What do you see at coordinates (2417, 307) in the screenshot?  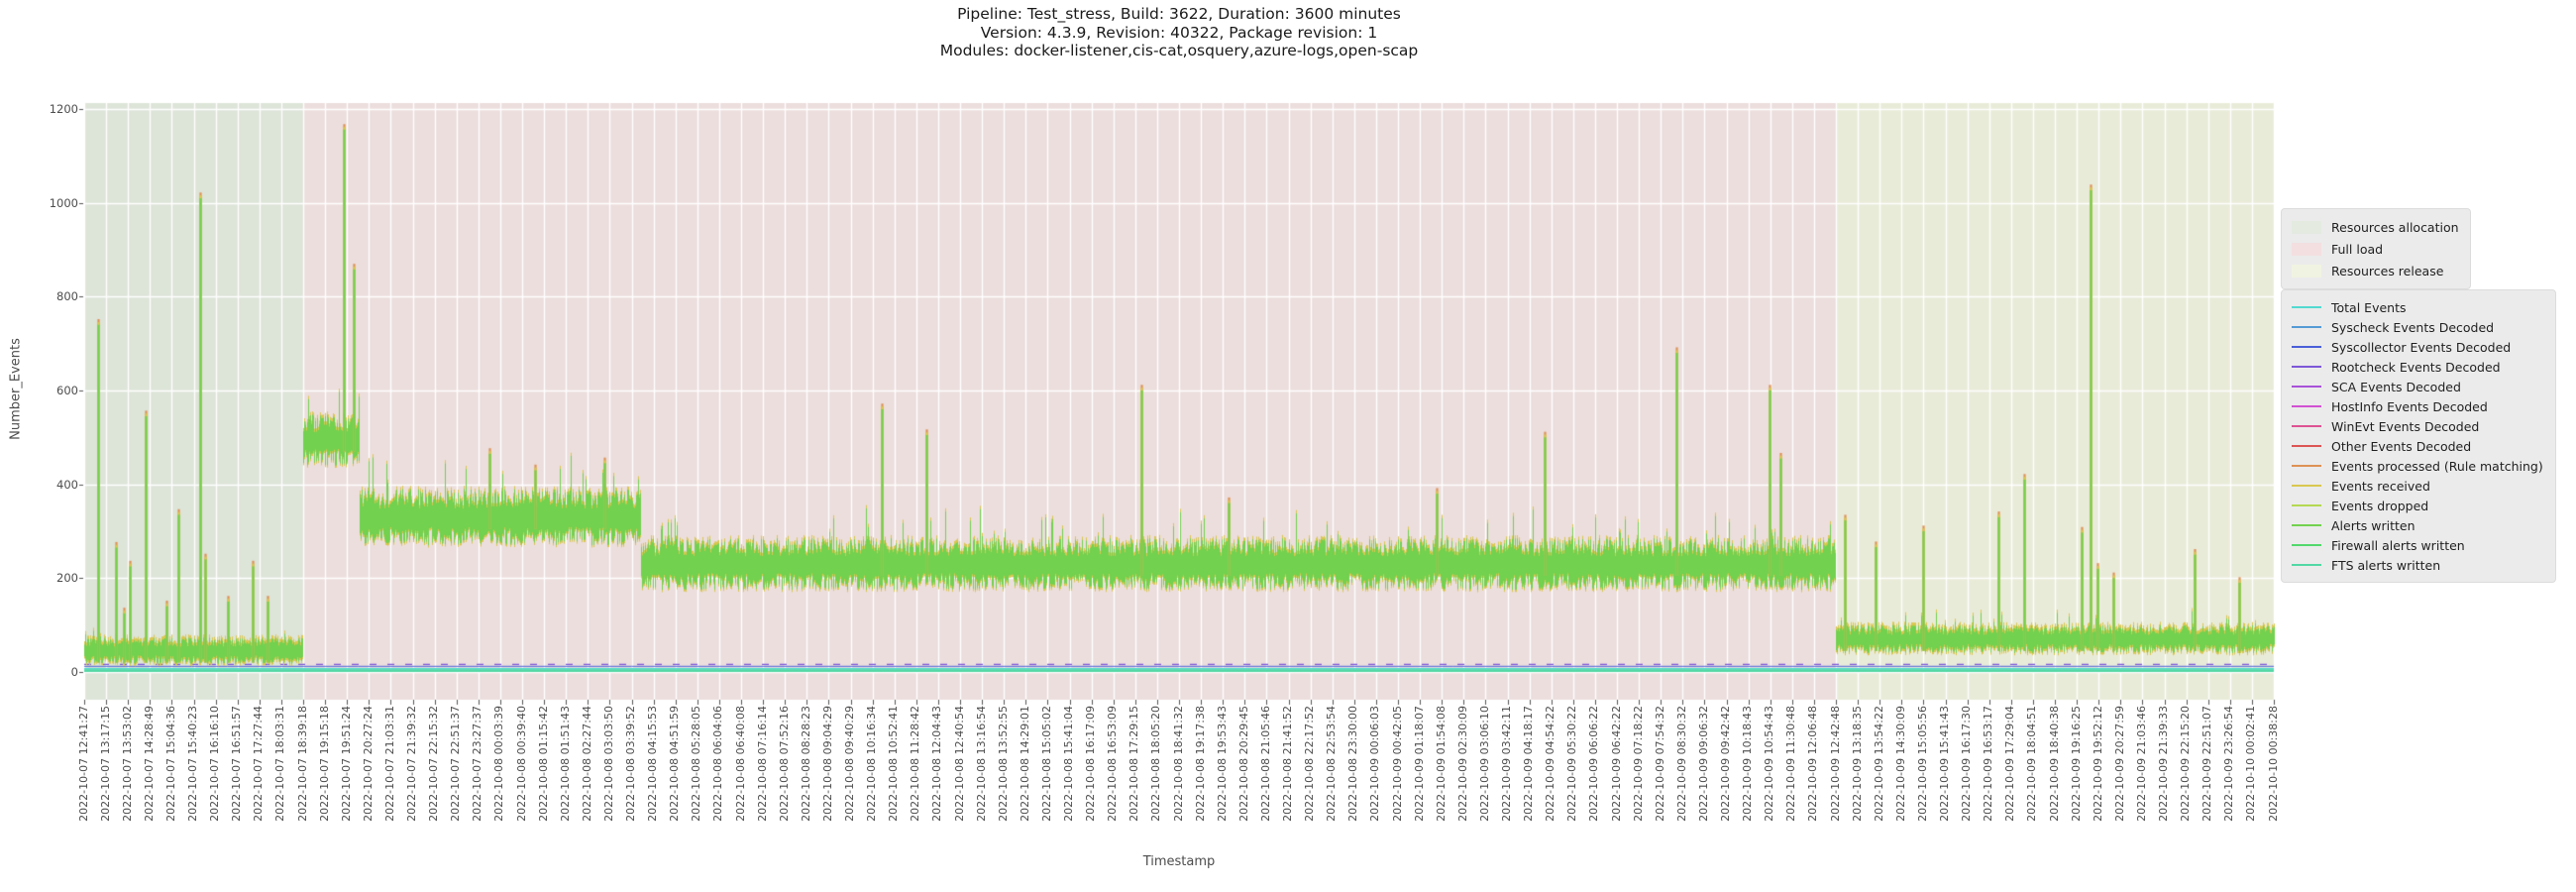 I see `legend-series-item: Total Events` at bounding box center [2417, 307].